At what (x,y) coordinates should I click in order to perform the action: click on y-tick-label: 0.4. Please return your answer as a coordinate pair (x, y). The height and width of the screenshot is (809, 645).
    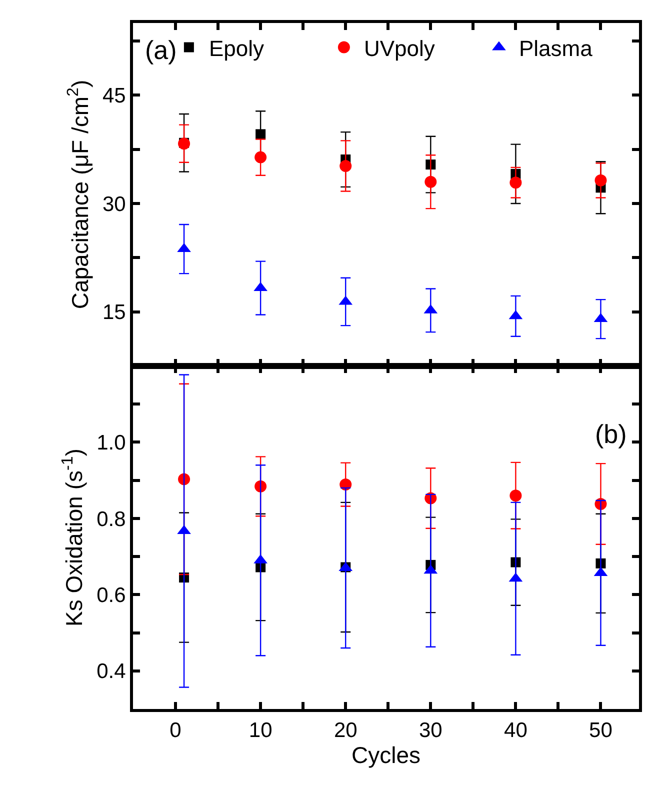
    Looking at the image, I should click on (111, 672).